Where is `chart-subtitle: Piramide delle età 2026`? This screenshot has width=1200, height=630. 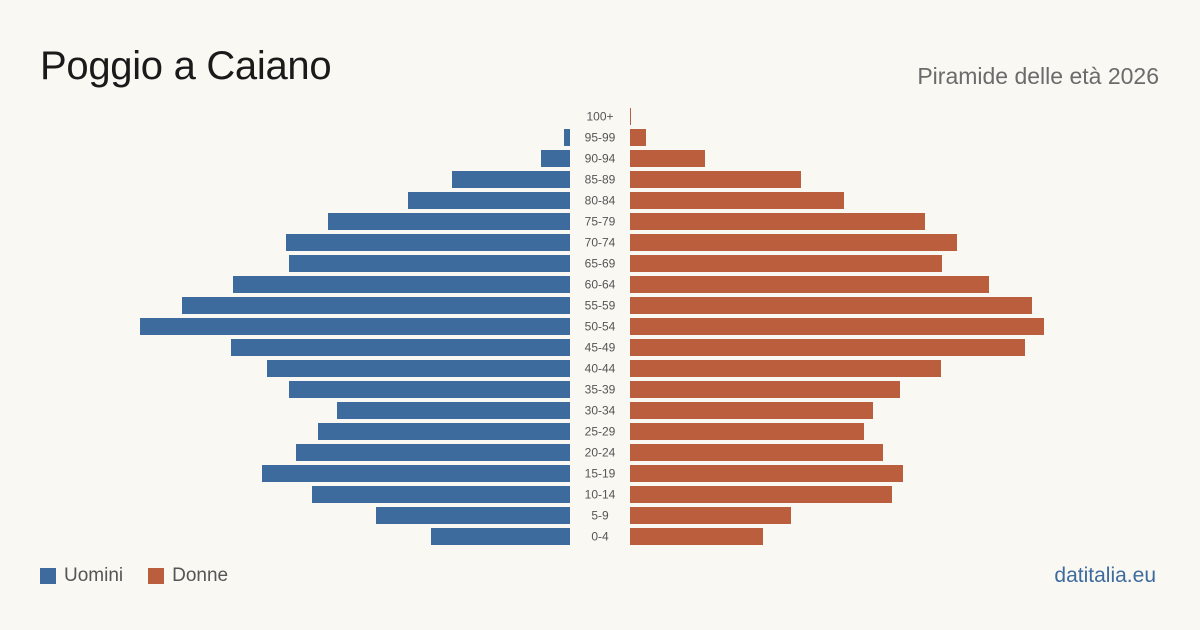
chart-subtitle: Piramide delle età 2026 is located at coordinates (1038, 76).